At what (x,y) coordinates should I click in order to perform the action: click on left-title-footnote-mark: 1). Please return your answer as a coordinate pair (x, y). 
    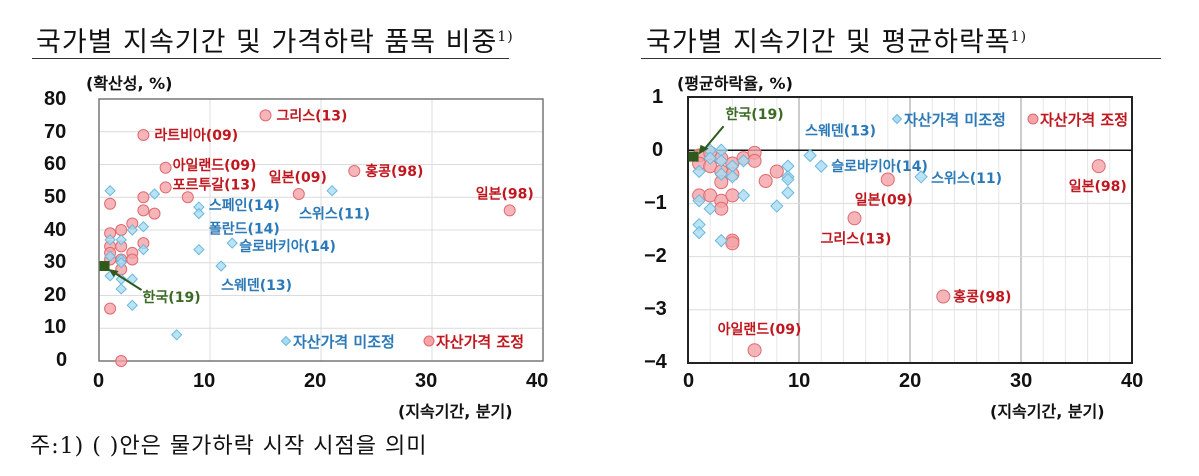
    Looking at the image, I should click on (505, 37).